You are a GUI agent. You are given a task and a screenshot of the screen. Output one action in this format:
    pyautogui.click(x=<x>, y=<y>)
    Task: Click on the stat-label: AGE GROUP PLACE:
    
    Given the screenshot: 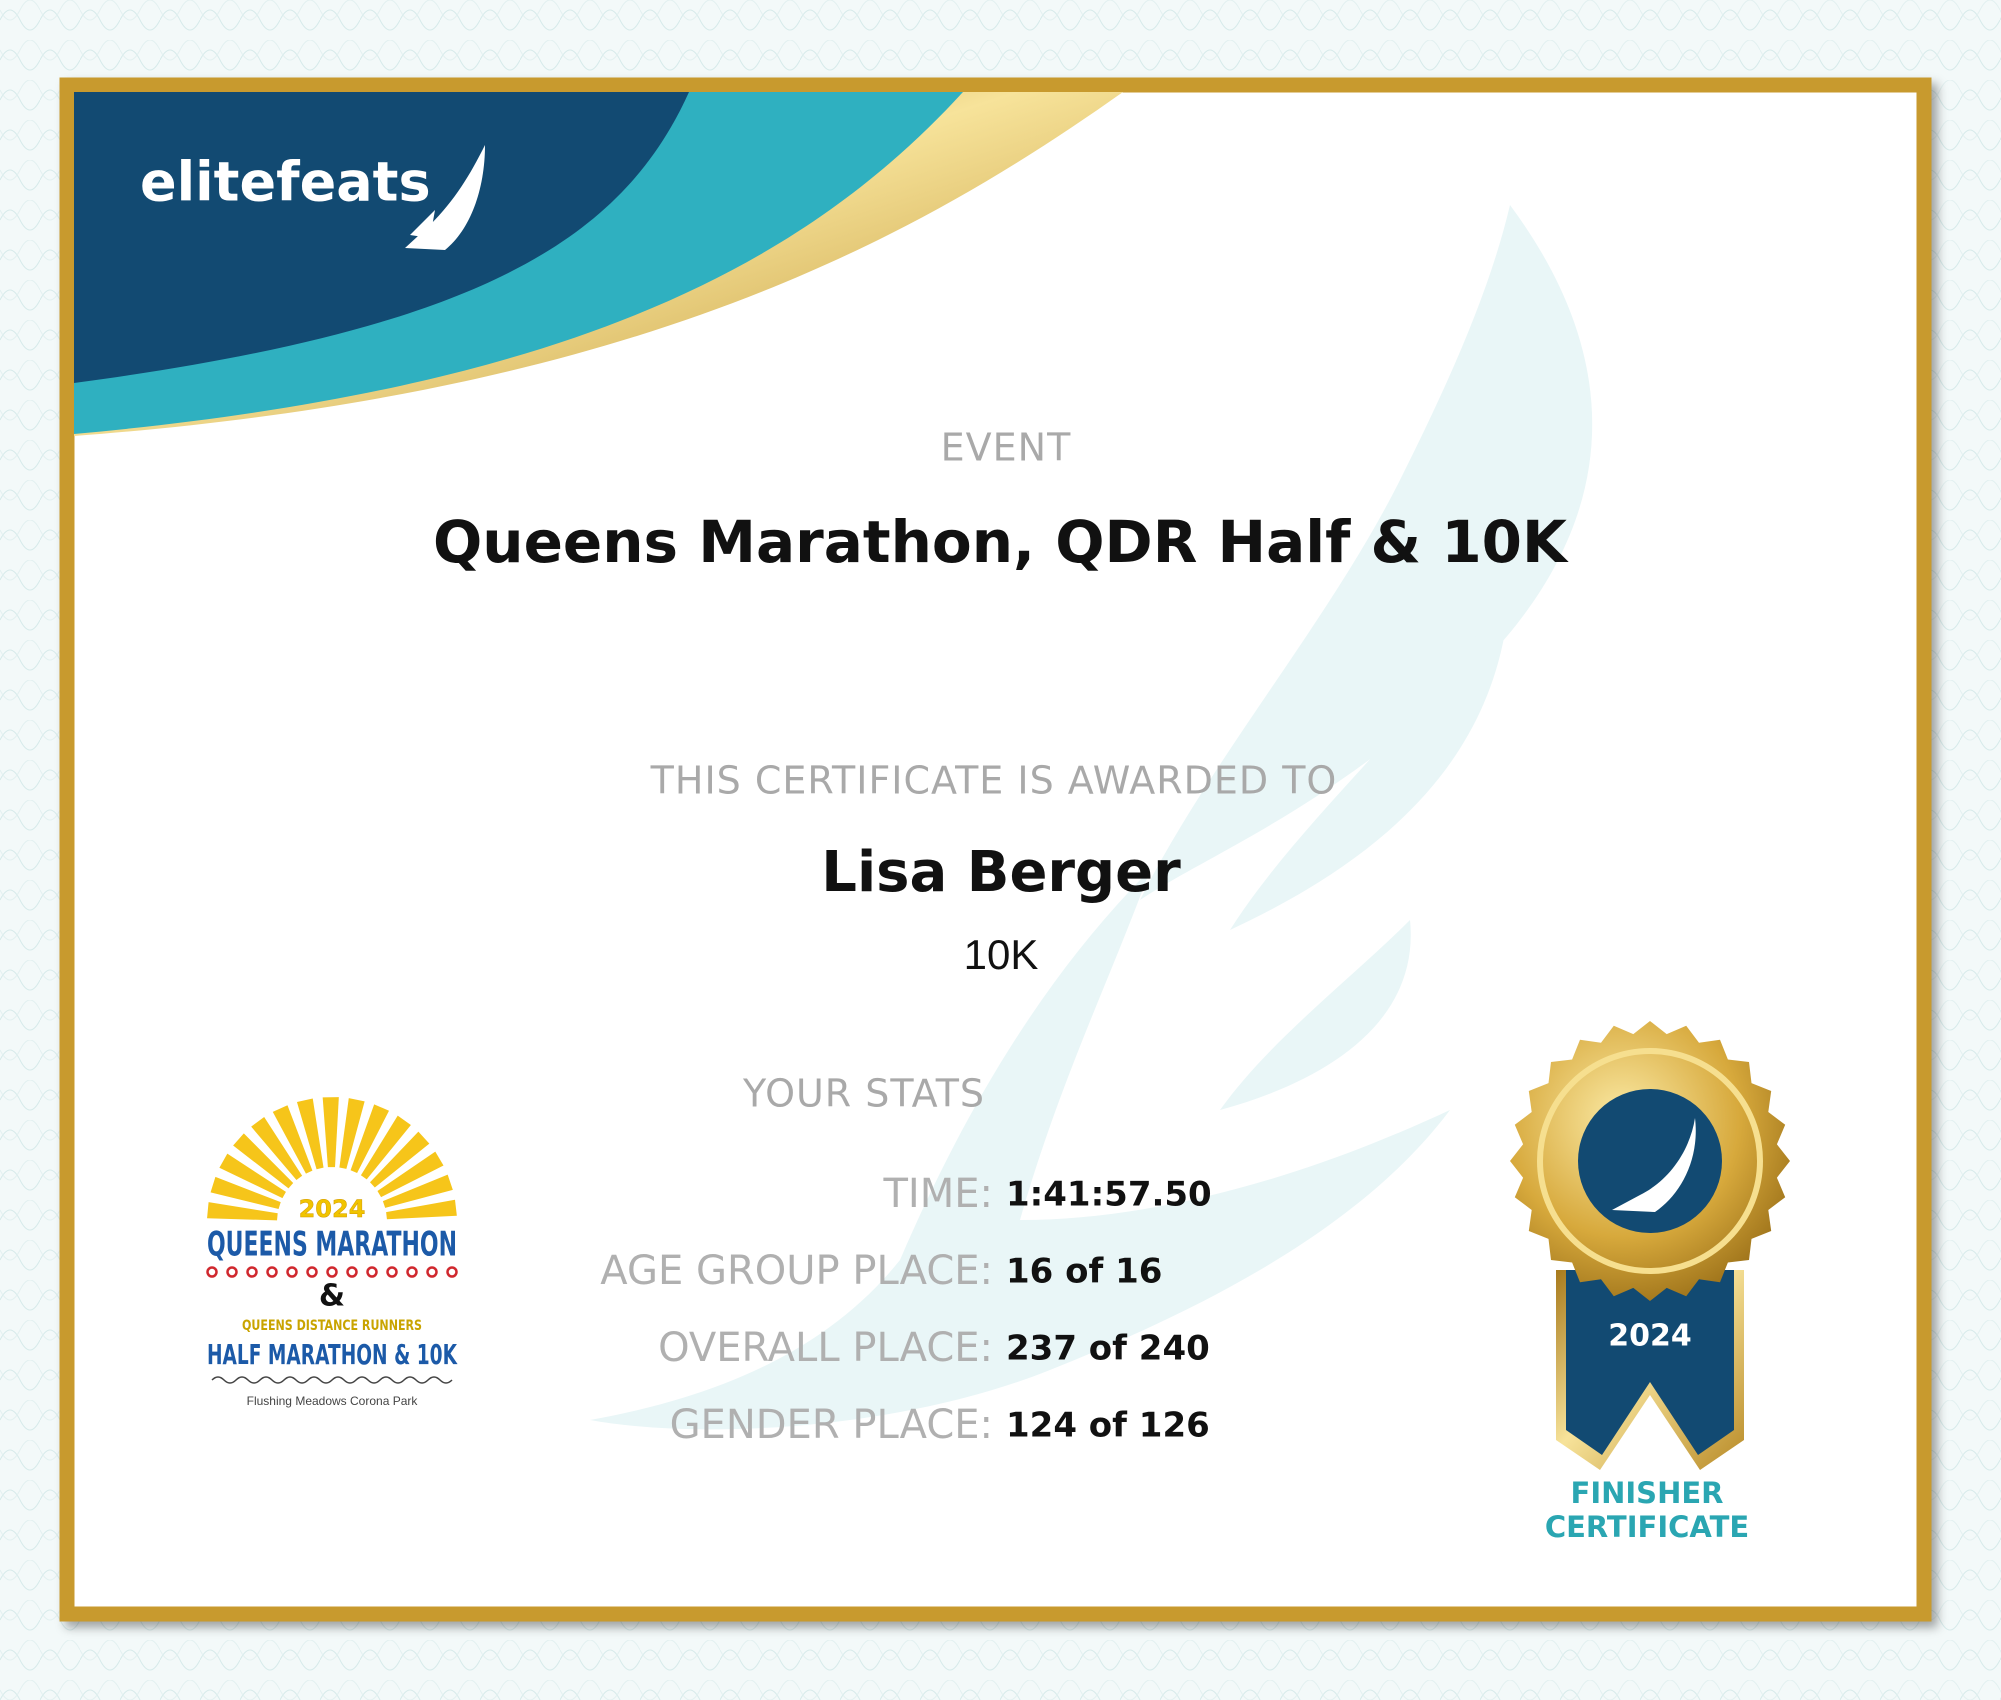 What is the action you would take?
    pyautogui.click(x=796, y=1271)
    